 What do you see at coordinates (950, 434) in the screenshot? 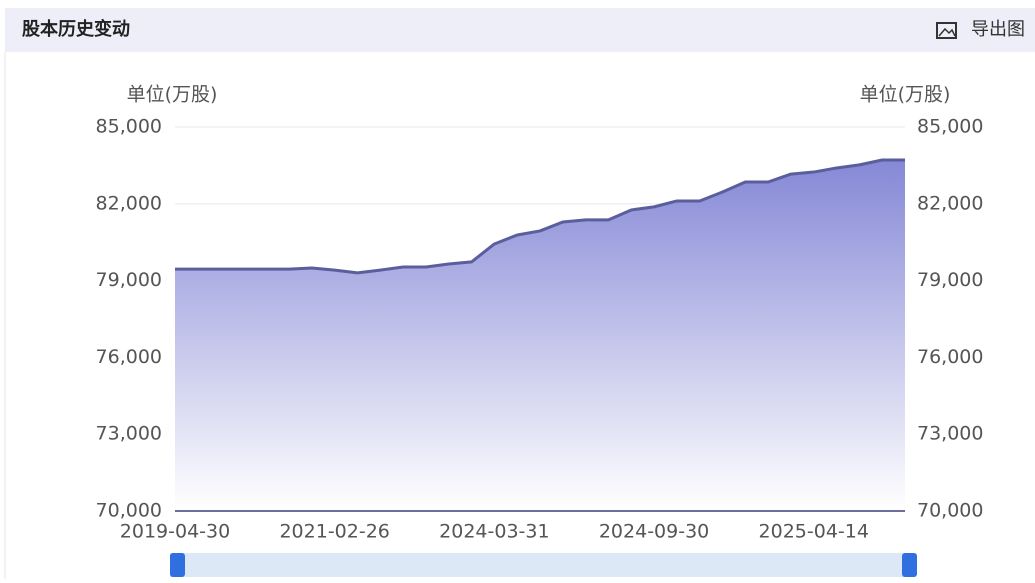
I see `y2-tick-label: 73,000` at bounding box center [950, 434].